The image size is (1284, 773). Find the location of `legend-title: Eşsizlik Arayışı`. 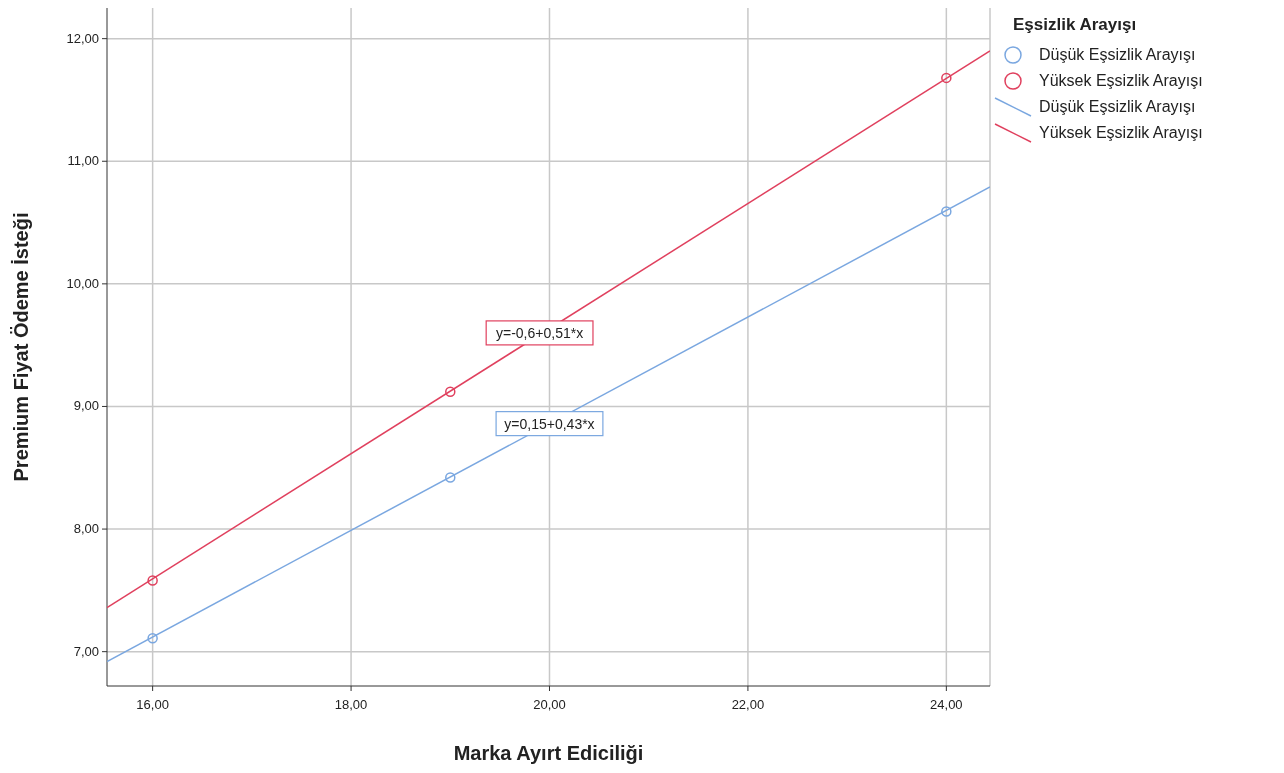

legend-title: Eşsizlik Arayışı is located at coordinates (1075, 24).